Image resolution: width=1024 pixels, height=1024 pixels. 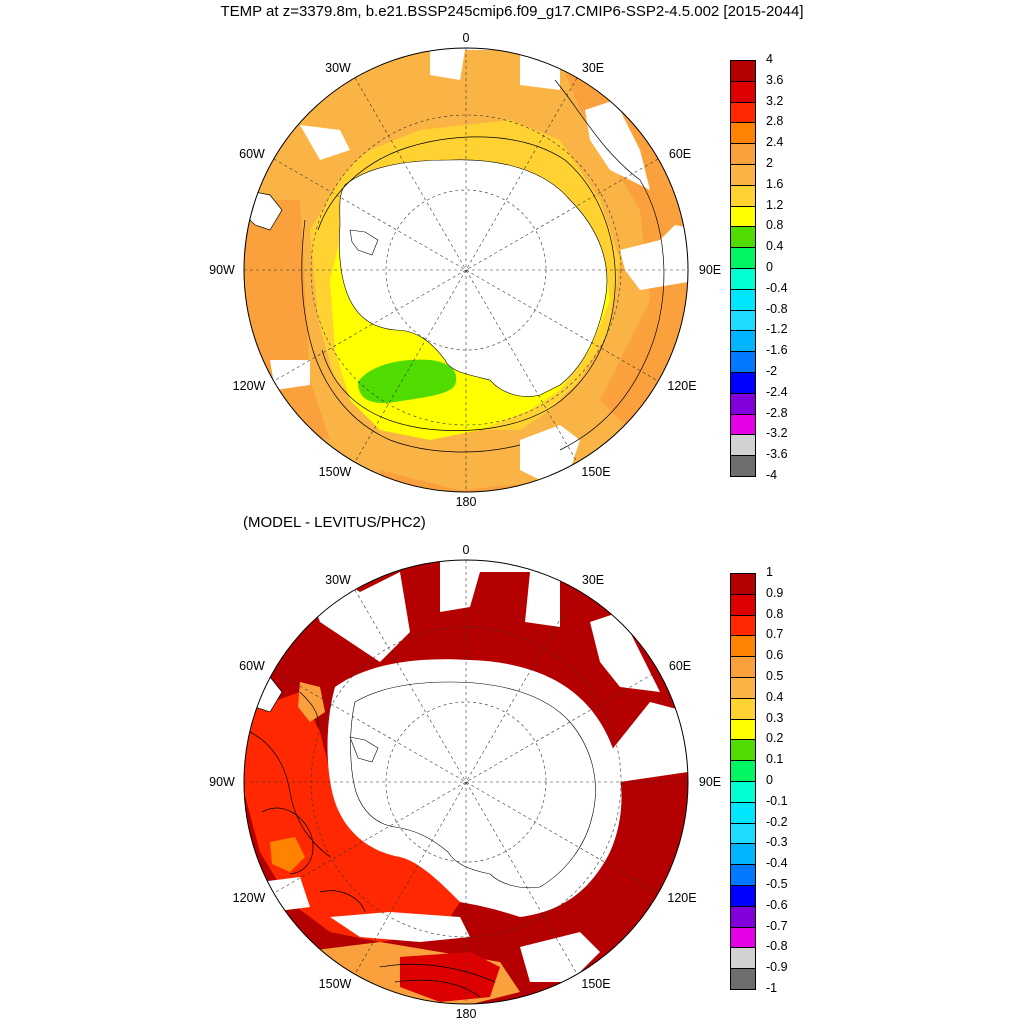 What do you see at coordinates (290, 375) in the screenshot?
I see `mask-southwest` at bounding box center [290, 375].